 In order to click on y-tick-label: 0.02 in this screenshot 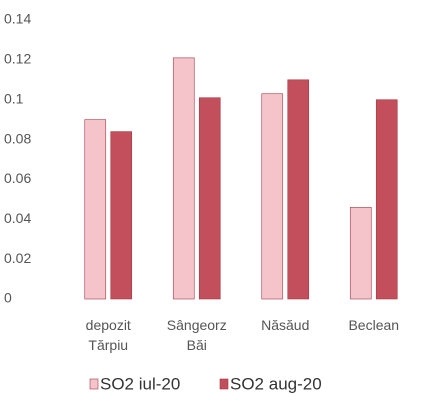, I will do `click(17, 258)`.